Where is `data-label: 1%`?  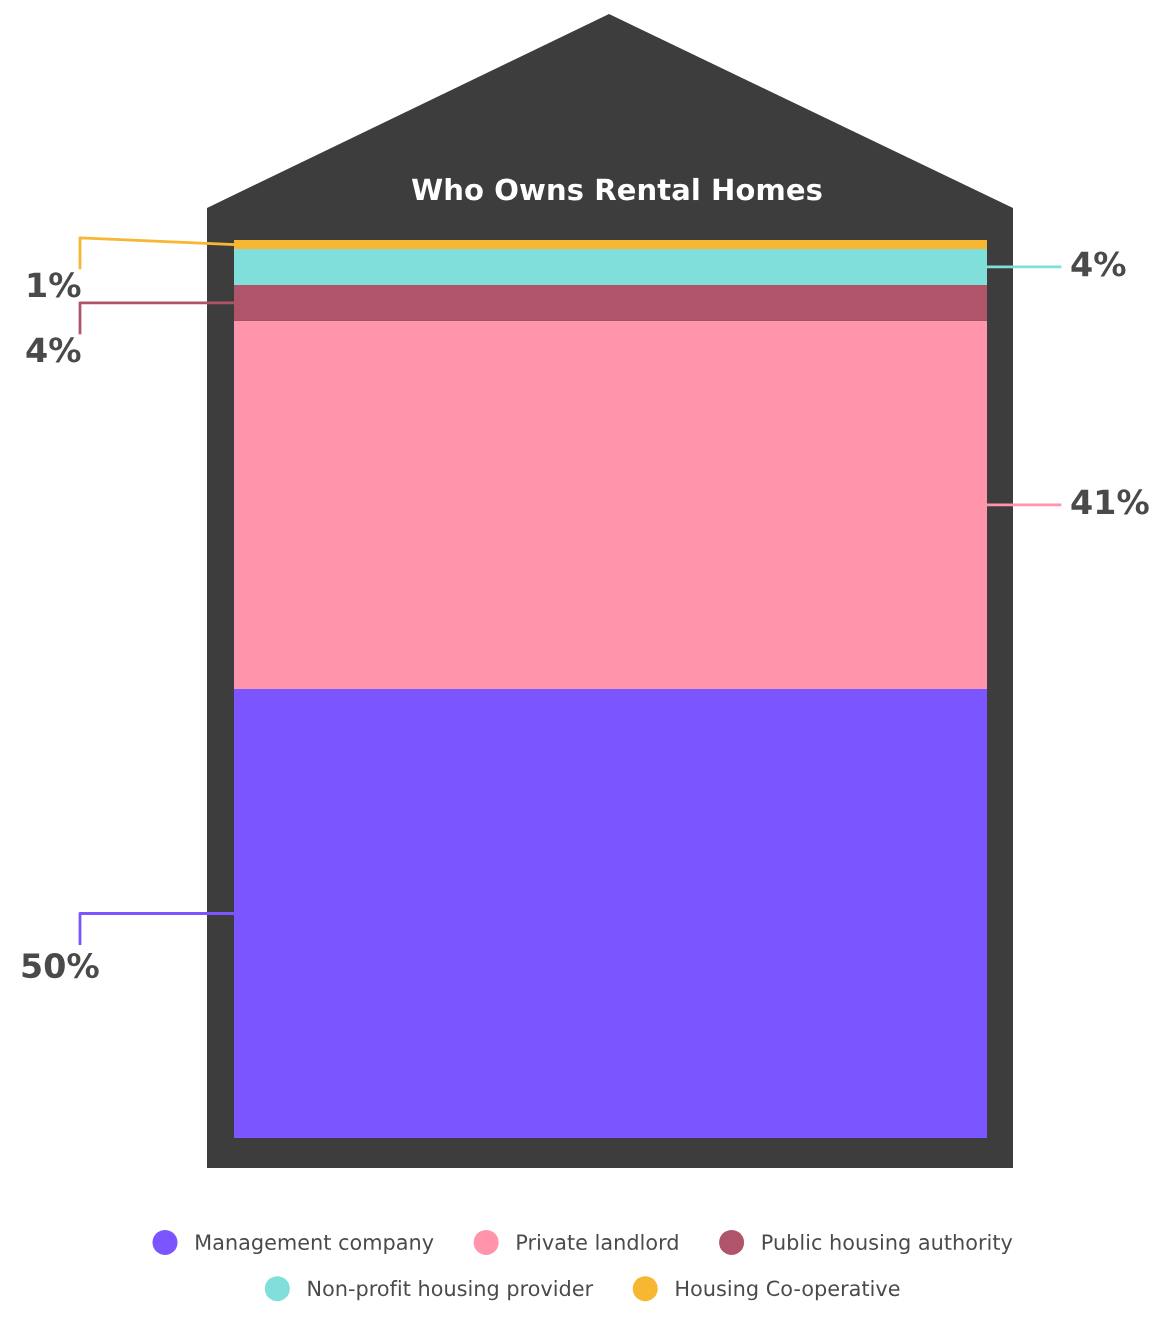
data-label: 1% is located at coordinates (54, 285).